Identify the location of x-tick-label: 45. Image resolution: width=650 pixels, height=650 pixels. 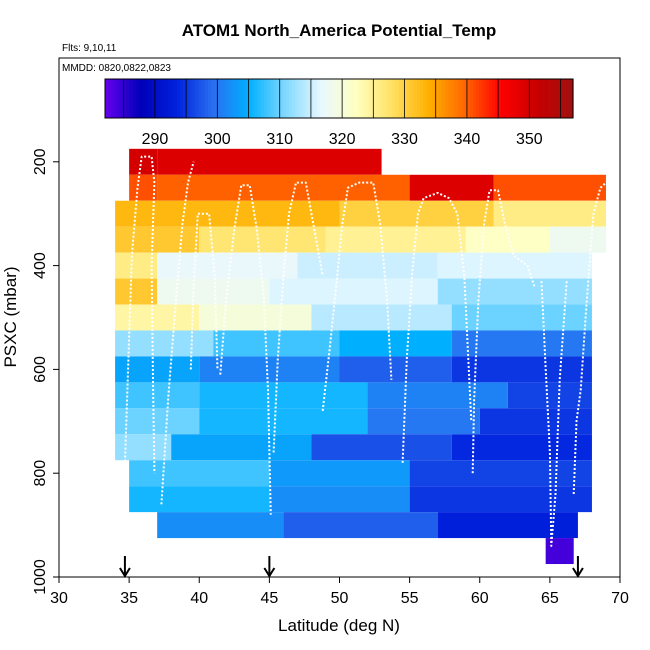
(269, 598).